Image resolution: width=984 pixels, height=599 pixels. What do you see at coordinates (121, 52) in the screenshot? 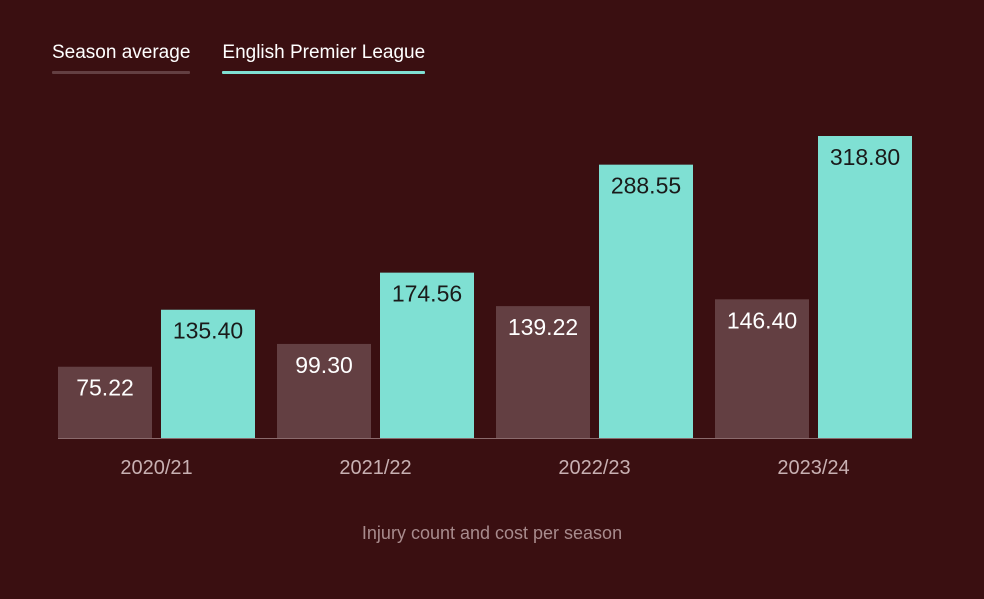
I see `legend-label-season-average: Season average` at bounding box center [121, 52].